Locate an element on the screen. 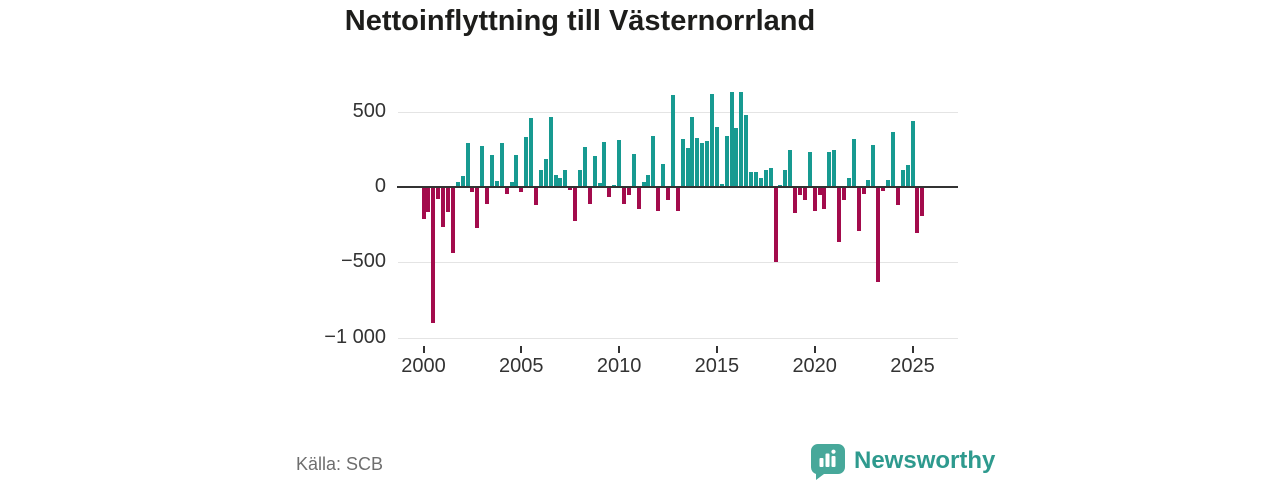 The width and height of the screenshot is (1280, 480). source-note: Källa: SCB is located at coordinates (340, 464).